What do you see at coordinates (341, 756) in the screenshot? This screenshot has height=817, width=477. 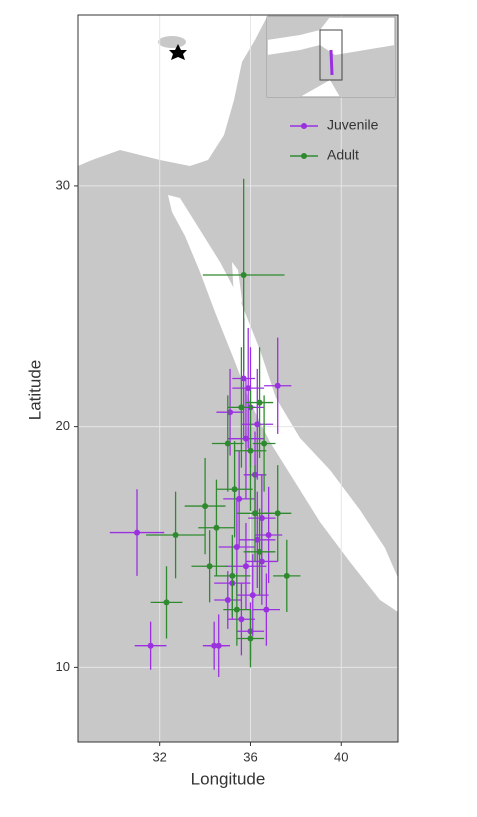 I see `x-tick-label: 40` at bounding box center [341, 756].